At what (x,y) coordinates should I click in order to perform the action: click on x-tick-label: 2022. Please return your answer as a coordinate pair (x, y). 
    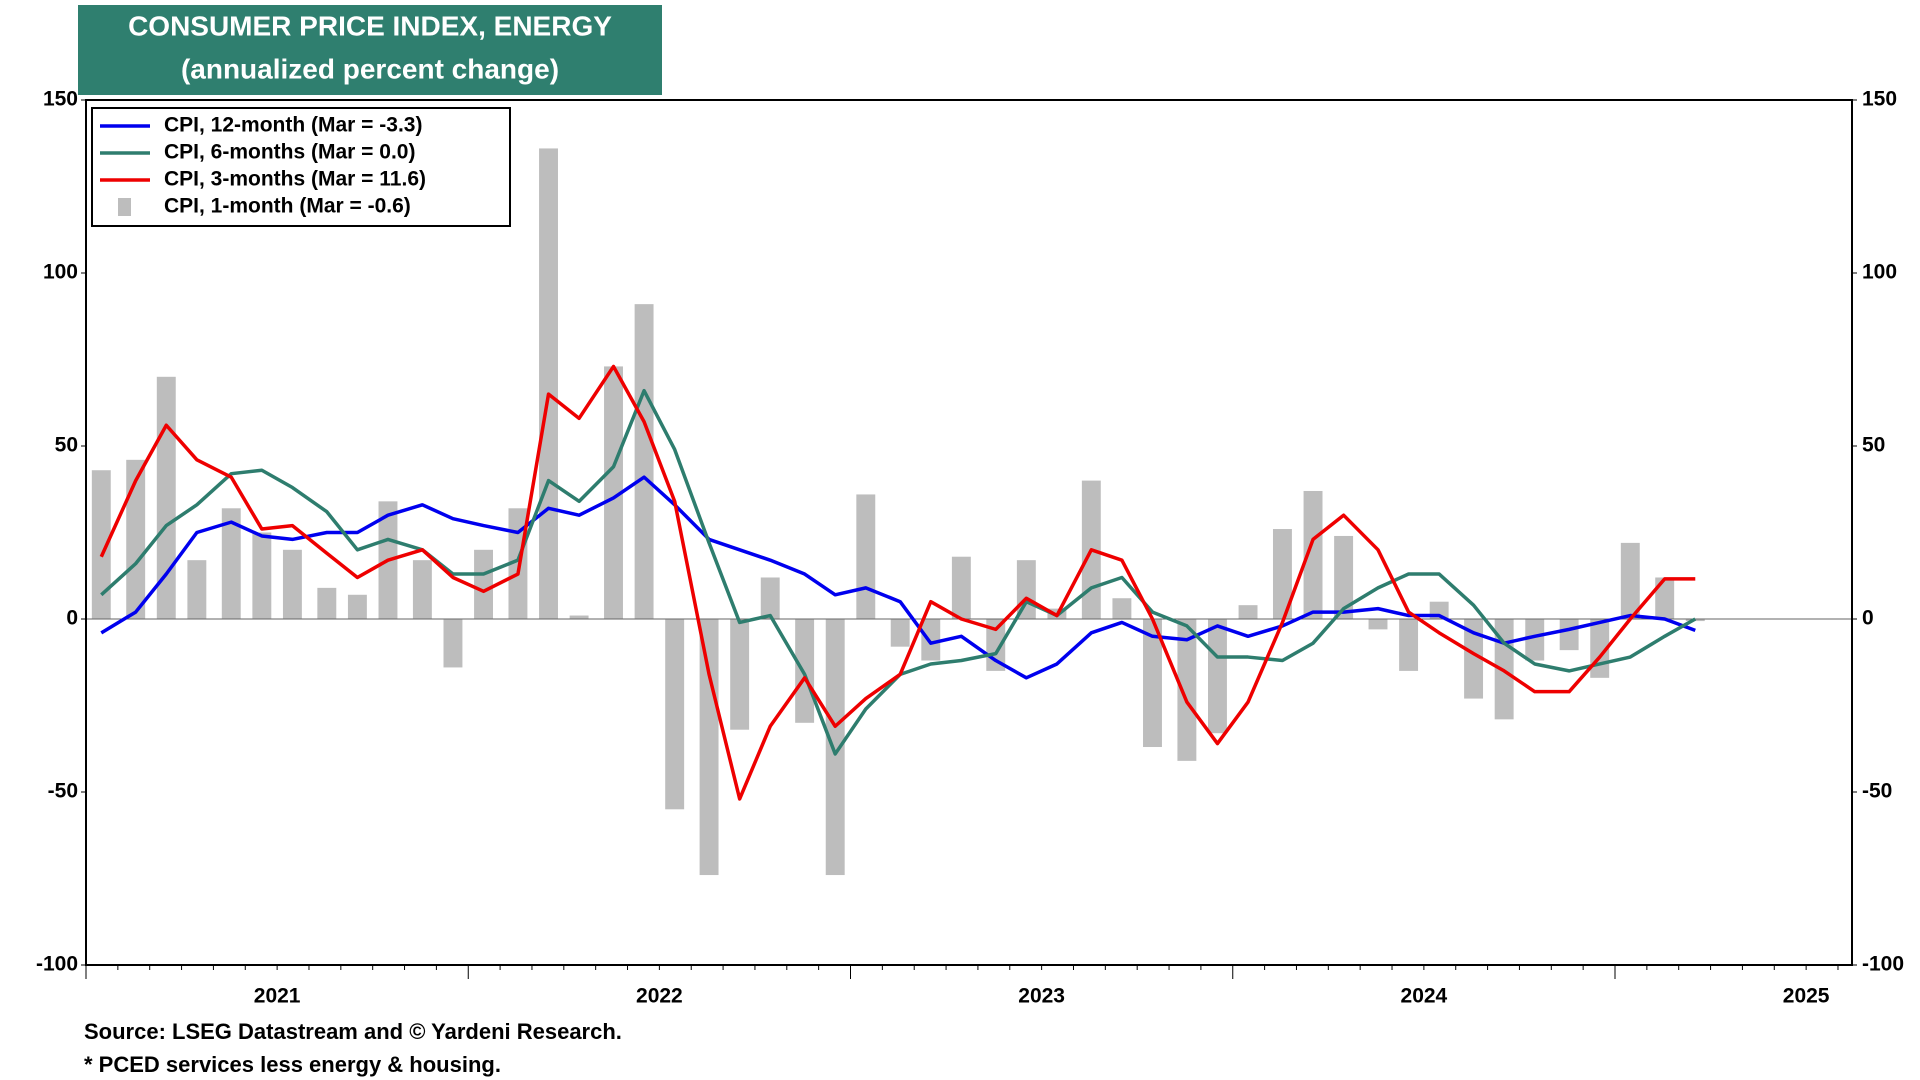
    Looking at the image, I should click on (659, 996).